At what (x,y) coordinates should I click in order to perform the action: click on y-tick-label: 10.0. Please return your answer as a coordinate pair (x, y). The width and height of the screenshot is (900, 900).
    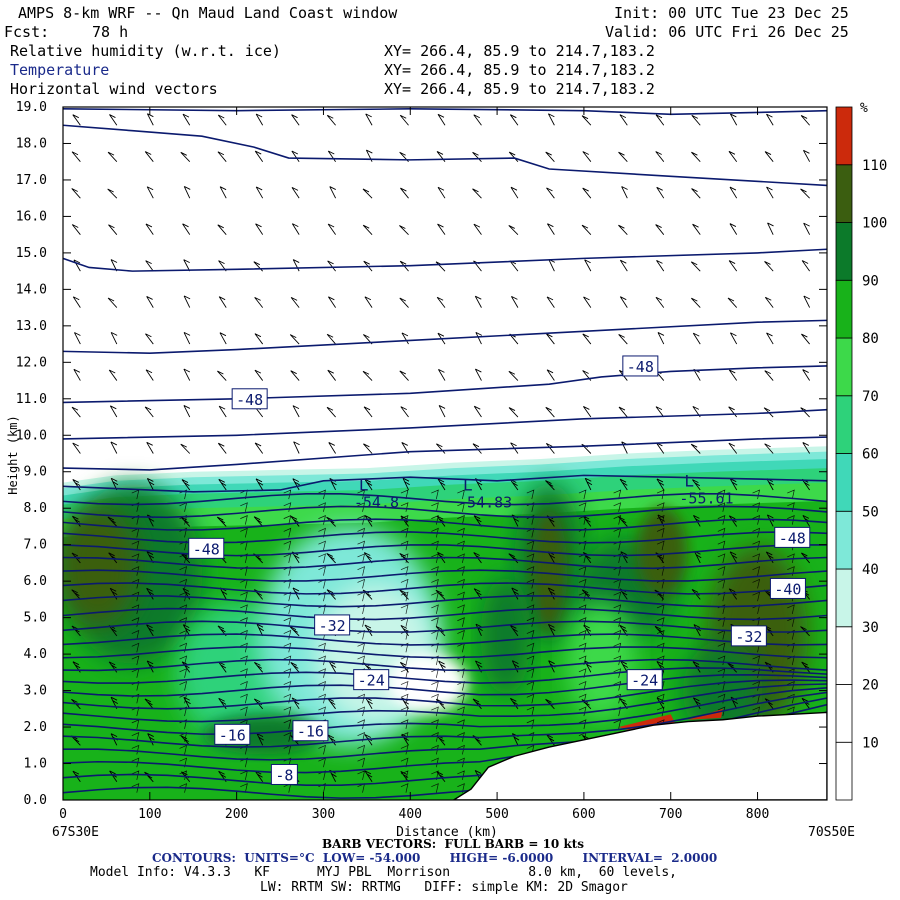
    Looking at the image, I should click on (31, 435).